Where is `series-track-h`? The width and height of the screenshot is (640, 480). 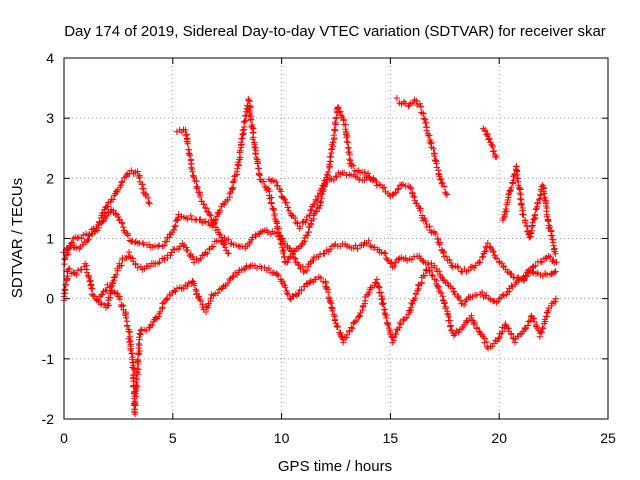 series-track-h is located at coordinates (490, 143).